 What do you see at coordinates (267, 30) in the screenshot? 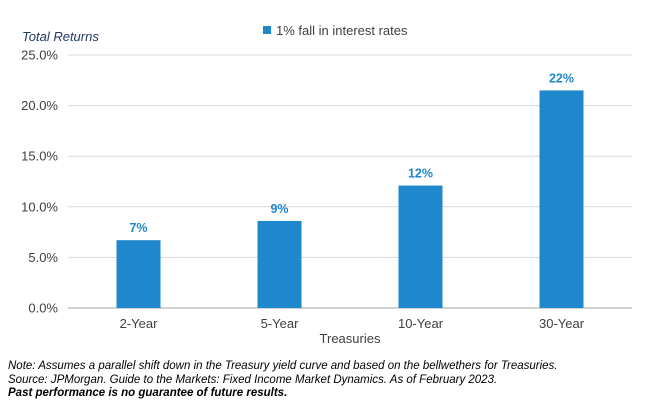
I see `legend-swatch` at bounding box center [267, 30].